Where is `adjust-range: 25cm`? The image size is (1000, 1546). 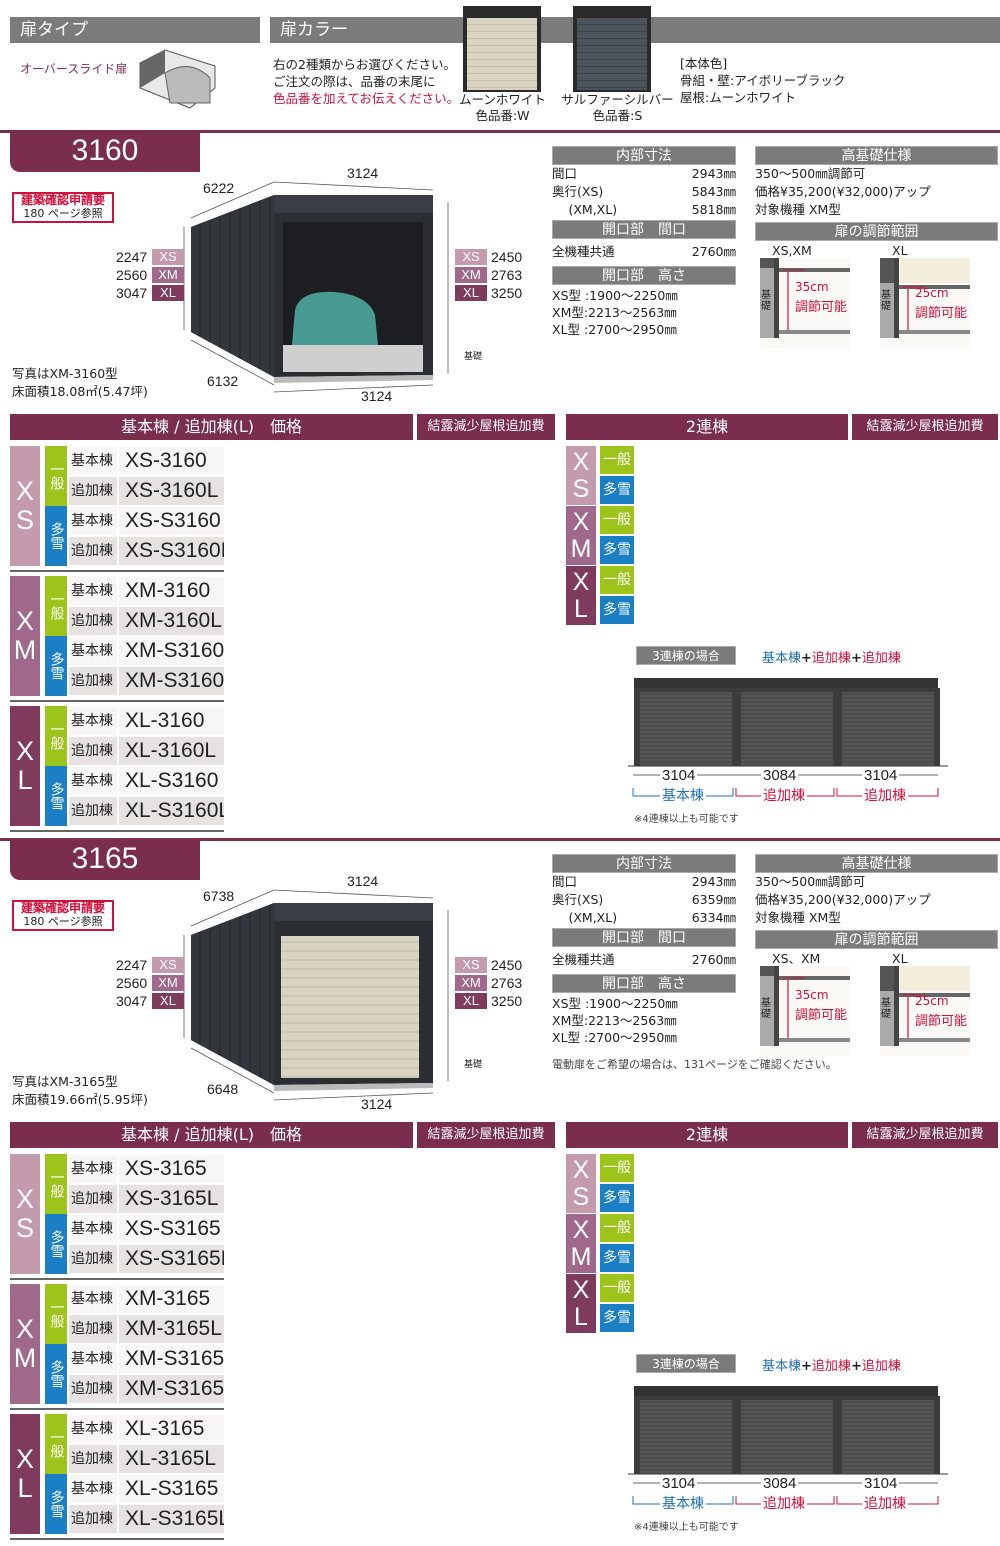
adjust-range: 25cm is located at coordinates (932, 1001).